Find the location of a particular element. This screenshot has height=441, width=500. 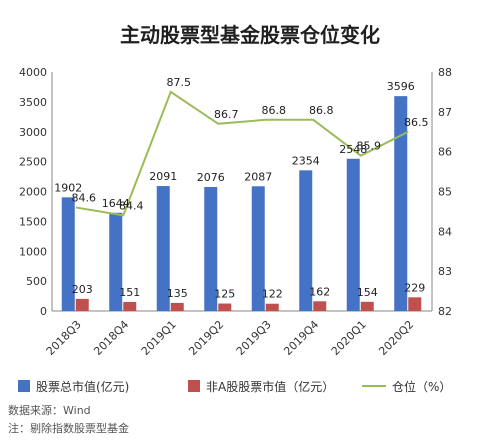

left-tick-label: 1500 is located at coordinates (33, 221).